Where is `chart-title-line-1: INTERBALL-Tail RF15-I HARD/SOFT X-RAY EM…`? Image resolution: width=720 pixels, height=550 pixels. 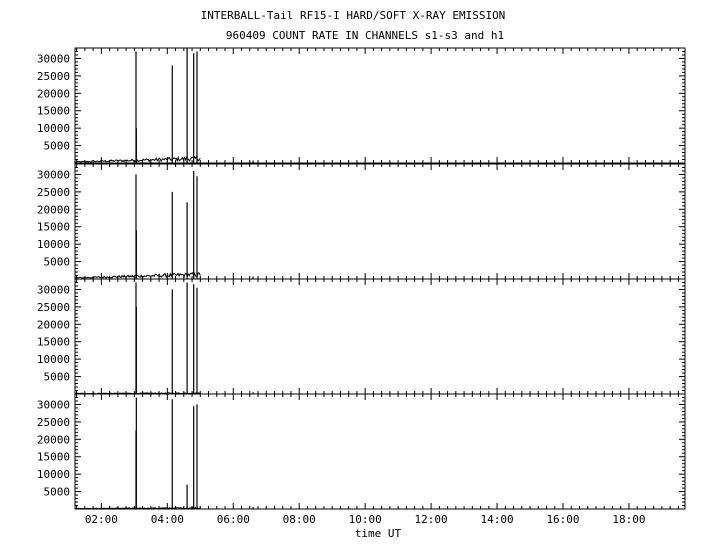
chart-title-line-1: INTERBALL-Tail RF15-I HARD/SOFT X-RAY EM… is located at coordinates (353, 15).